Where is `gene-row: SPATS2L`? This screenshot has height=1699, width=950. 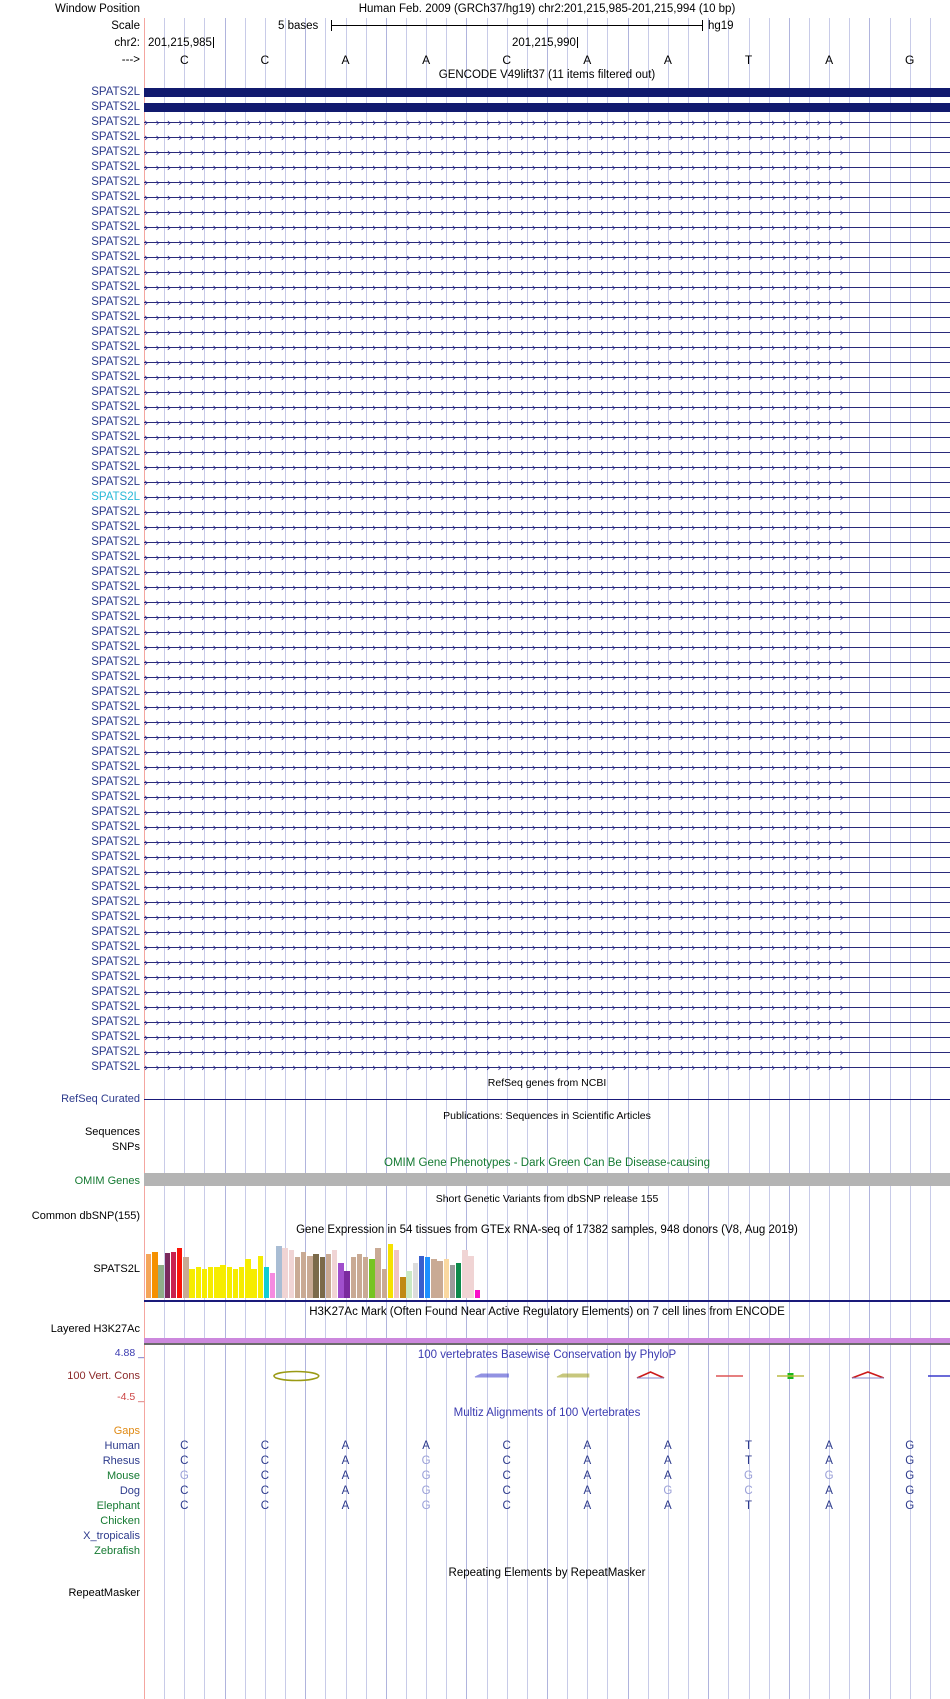
gene-row: SPATS2L is located at coordinates (475, 107).